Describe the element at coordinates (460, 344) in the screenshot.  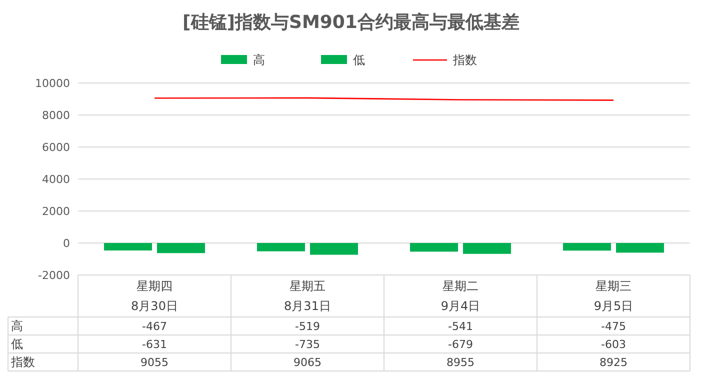
I see `data-label: -679` at that location.